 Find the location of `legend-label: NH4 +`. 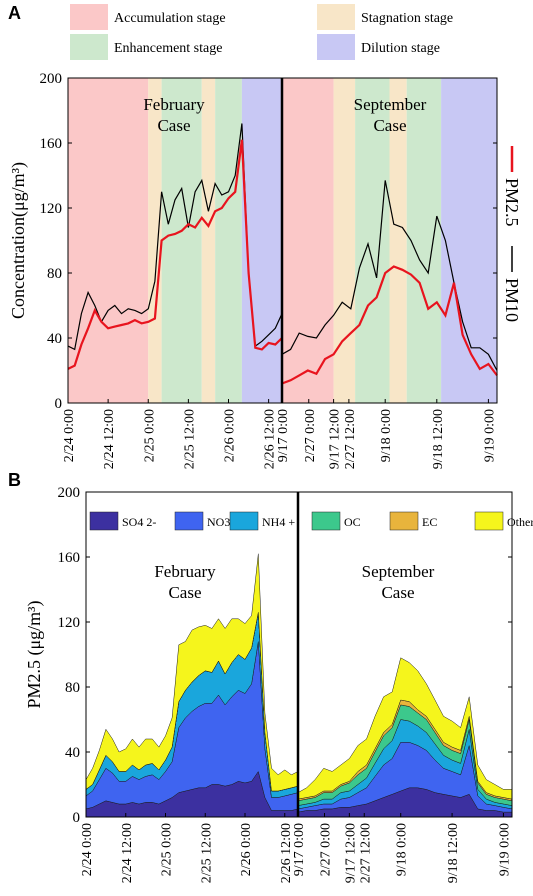

legend-label: NH4 + is located at coordinates (278, 522).